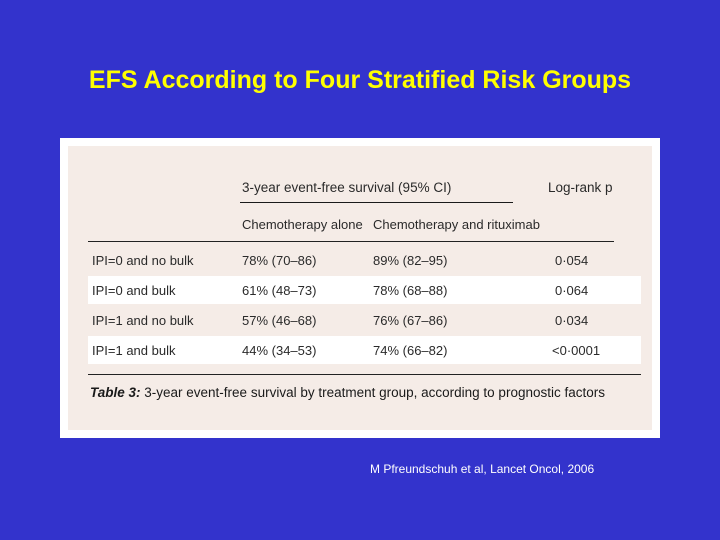 The height and width of the screenshot is (540, 720). What do you see at coordinates (572, 320) in the screenshot?
I see `cell-p: 0·034` at bounding box center [572, 320].